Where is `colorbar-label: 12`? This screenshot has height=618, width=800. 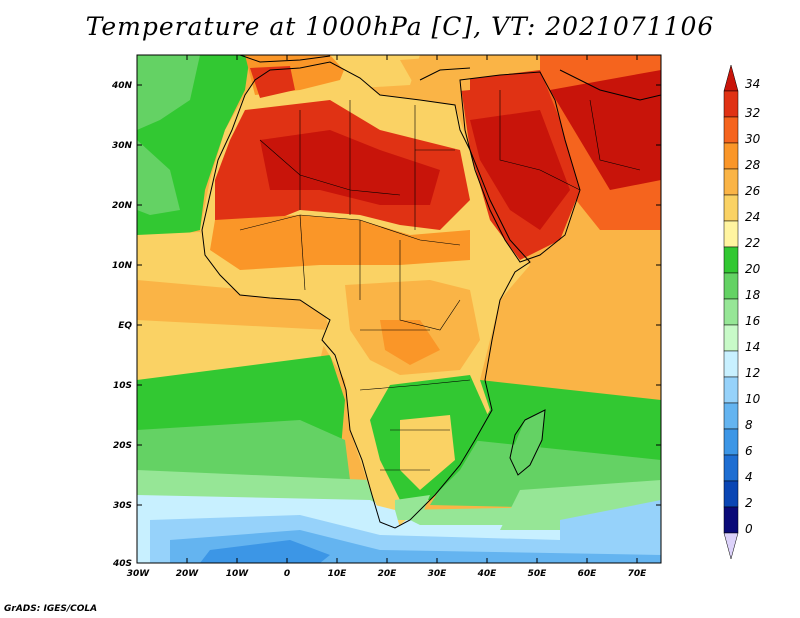 colorbar-label: 12 is located at coordinates (752, 373).